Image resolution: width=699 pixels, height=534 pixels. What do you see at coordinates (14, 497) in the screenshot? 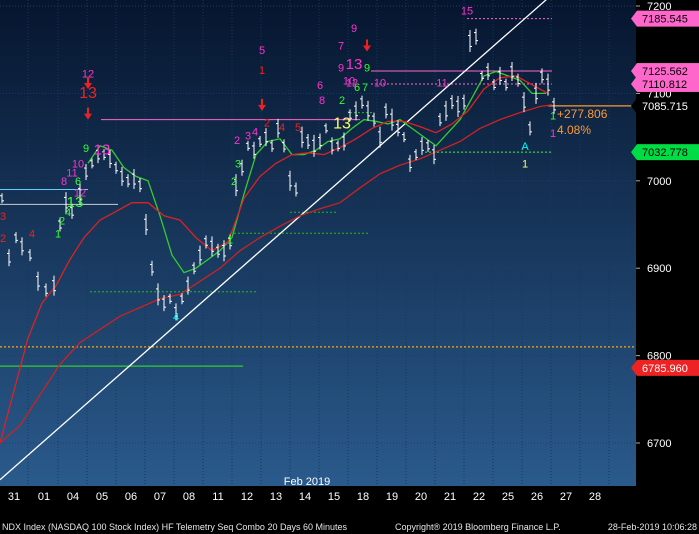
I see `x-tick-label-31: 31` at bounding box center [14, 497].